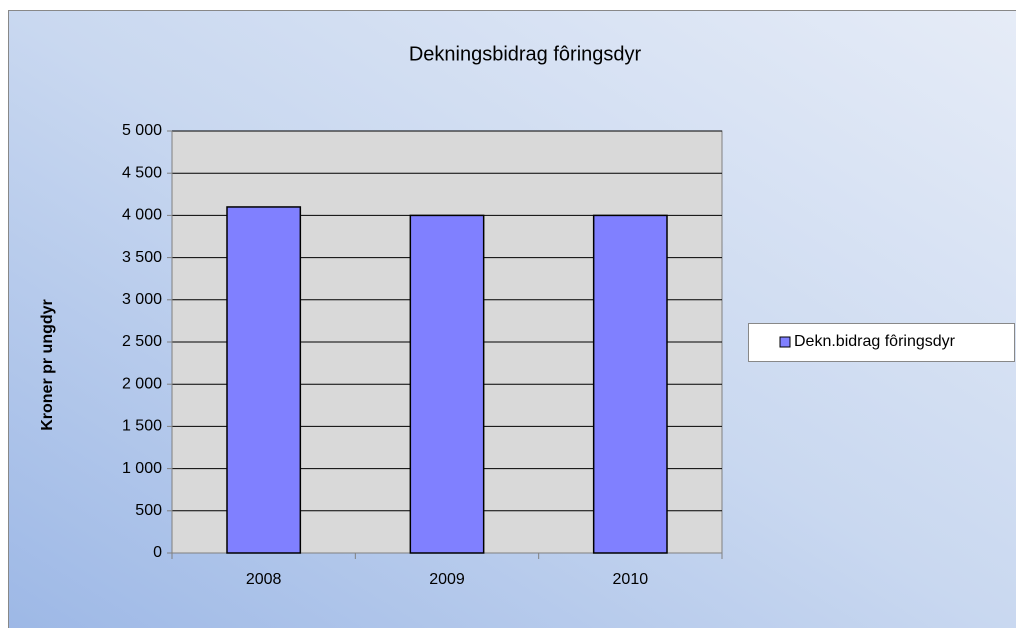  I want to click on y-tick-label: 3 000, so click(142, 299).